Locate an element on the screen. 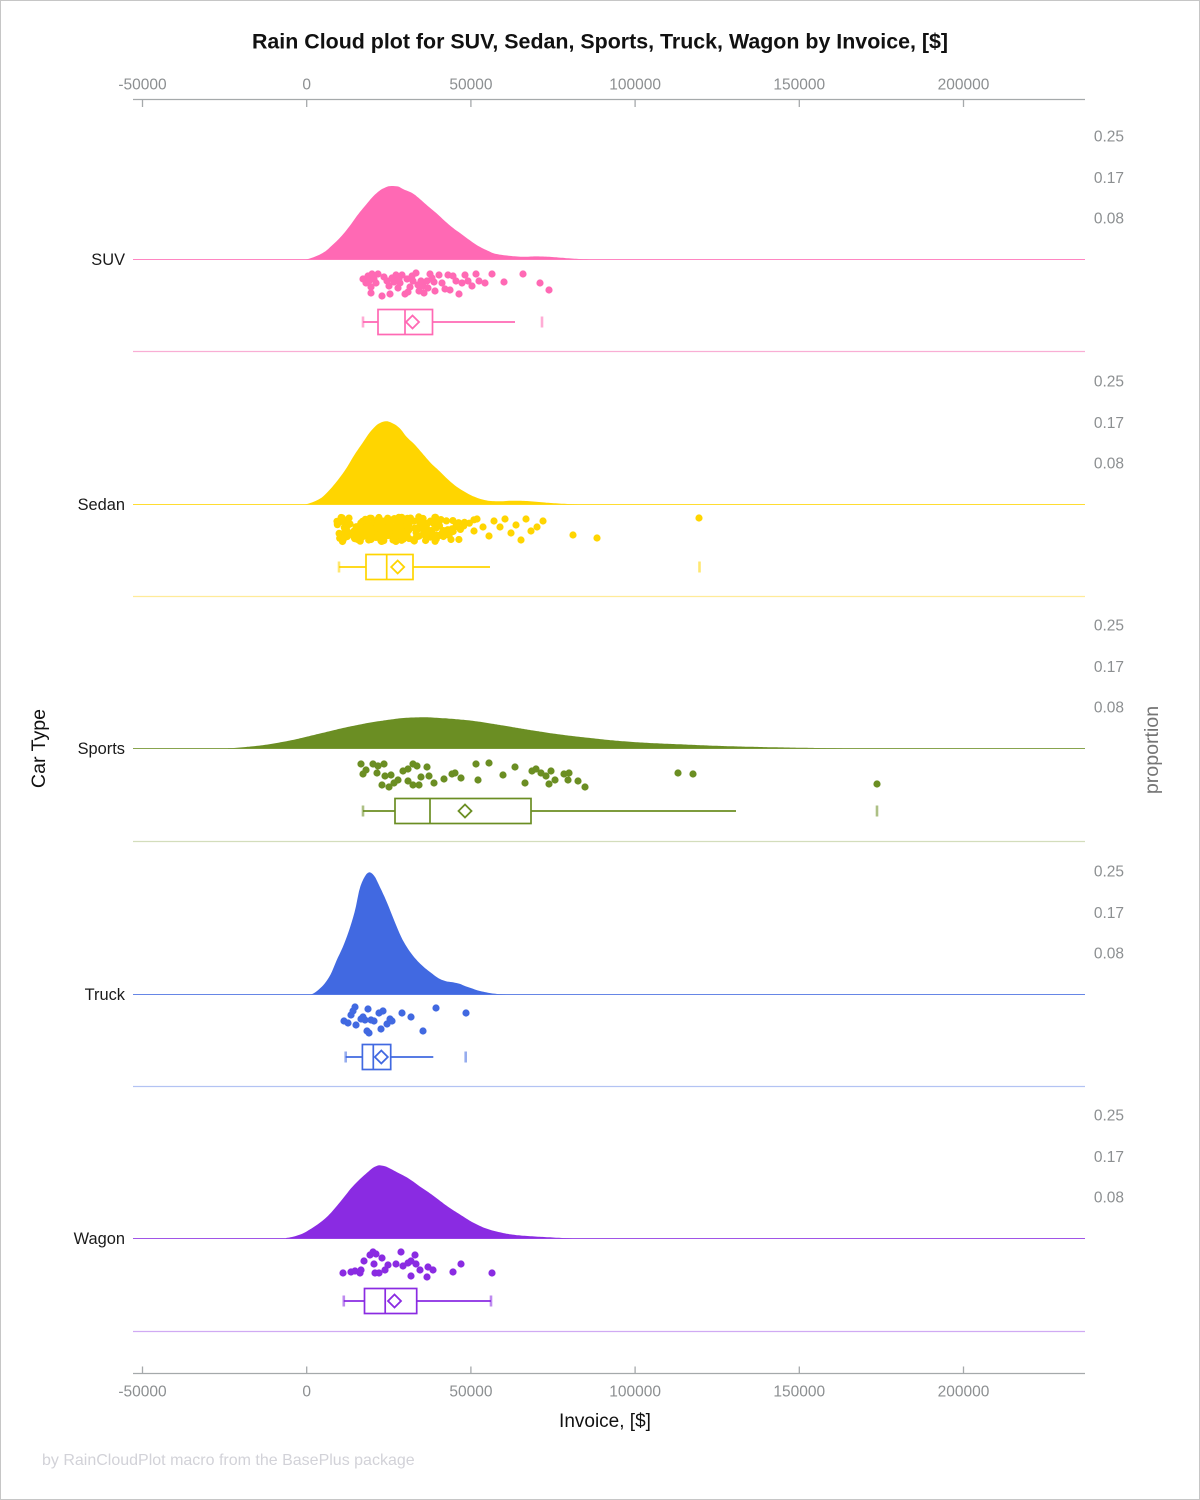  svg-text: Wagon is located at coordinates (99, 1239).